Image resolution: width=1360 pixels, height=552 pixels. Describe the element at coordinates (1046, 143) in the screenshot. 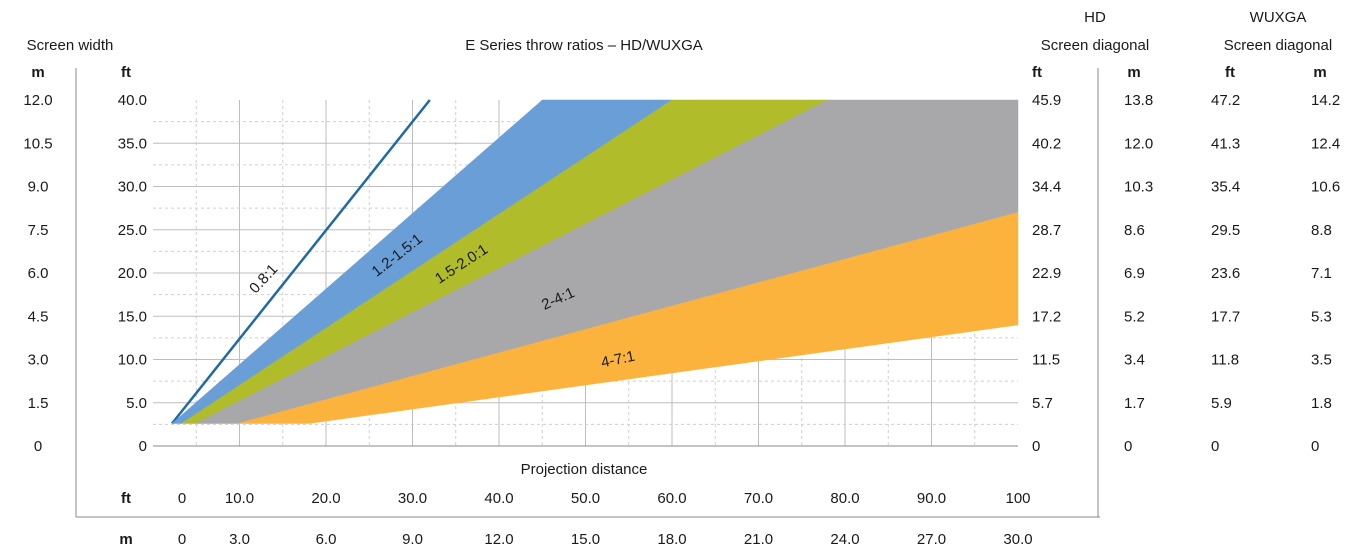

I see `hd-diagonal-ft: 40.2` at that location.